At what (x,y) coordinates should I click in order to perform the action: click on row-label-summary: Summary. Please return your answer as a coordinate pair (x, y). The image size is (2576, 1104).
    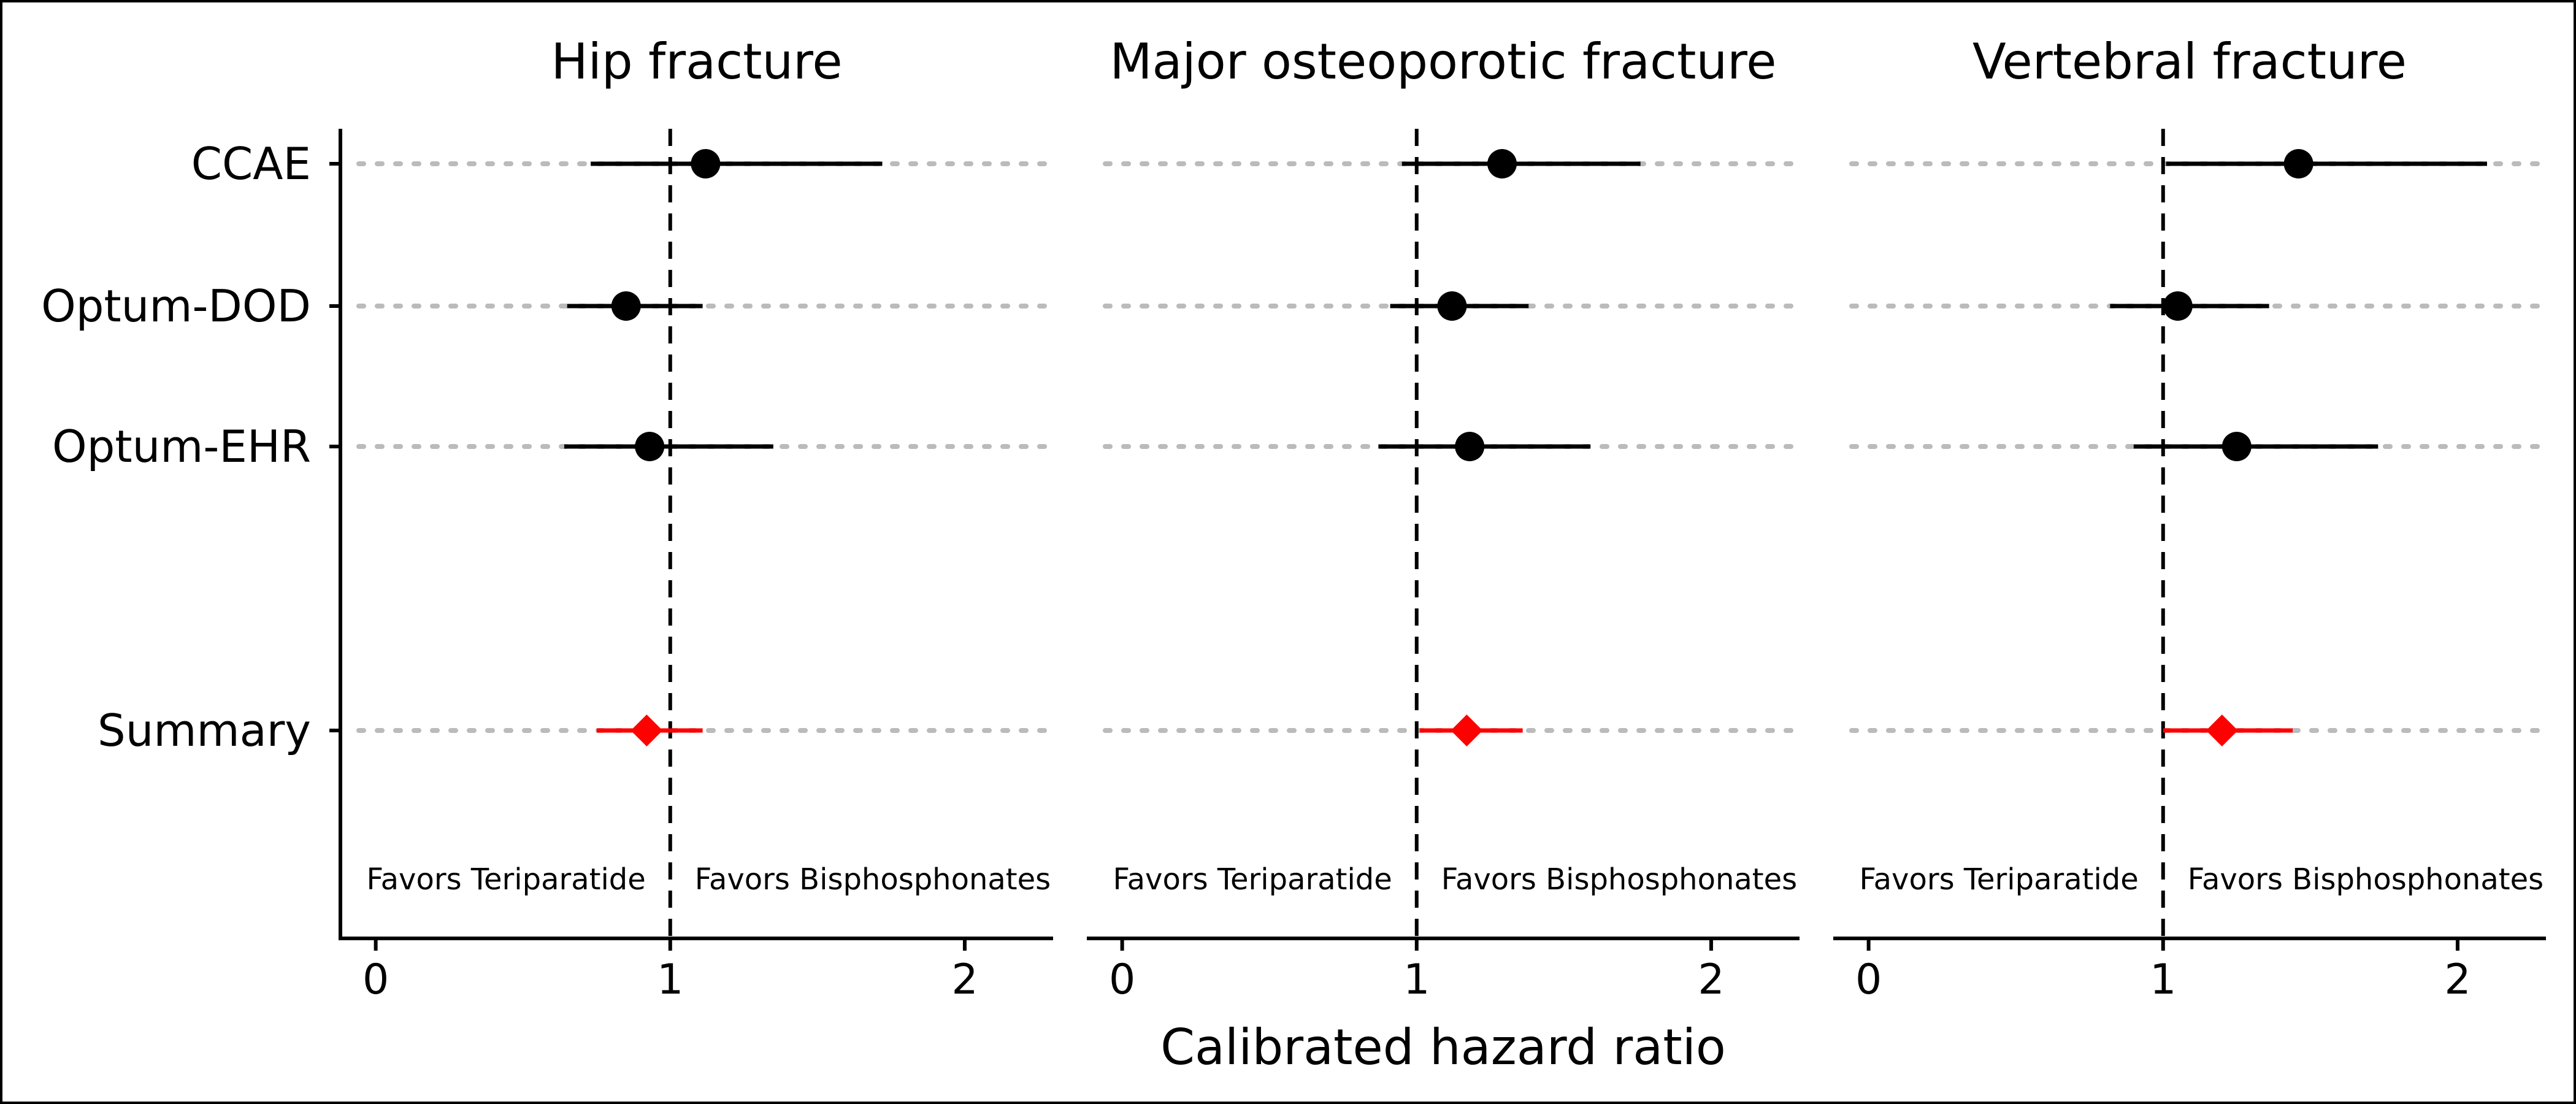
    Looking at the image, I should click on (204, 730).